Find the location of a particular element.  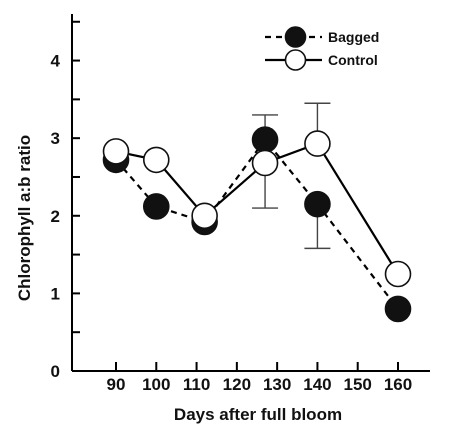

legend-label-bagged: Bagged is located at coordinates (353, 37).